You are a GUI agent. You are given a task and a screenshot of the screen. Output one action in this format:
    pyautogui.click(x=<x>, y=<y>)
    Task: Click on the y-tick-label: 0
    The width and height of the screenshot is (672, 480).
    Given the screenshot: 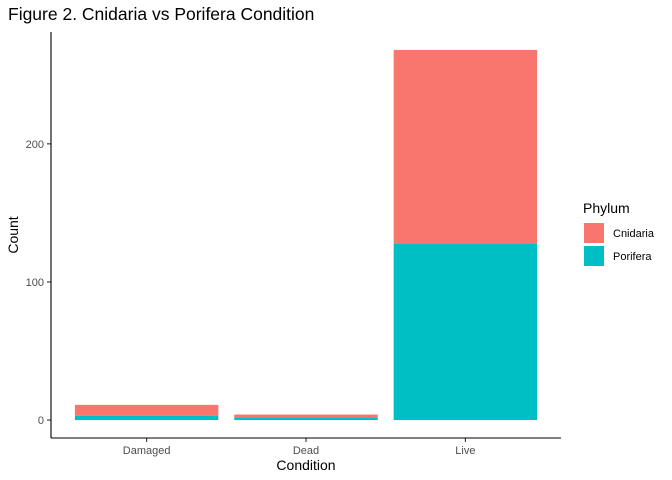 What is the action you would take?
    pyautogui.click(x=41, y=421)
    